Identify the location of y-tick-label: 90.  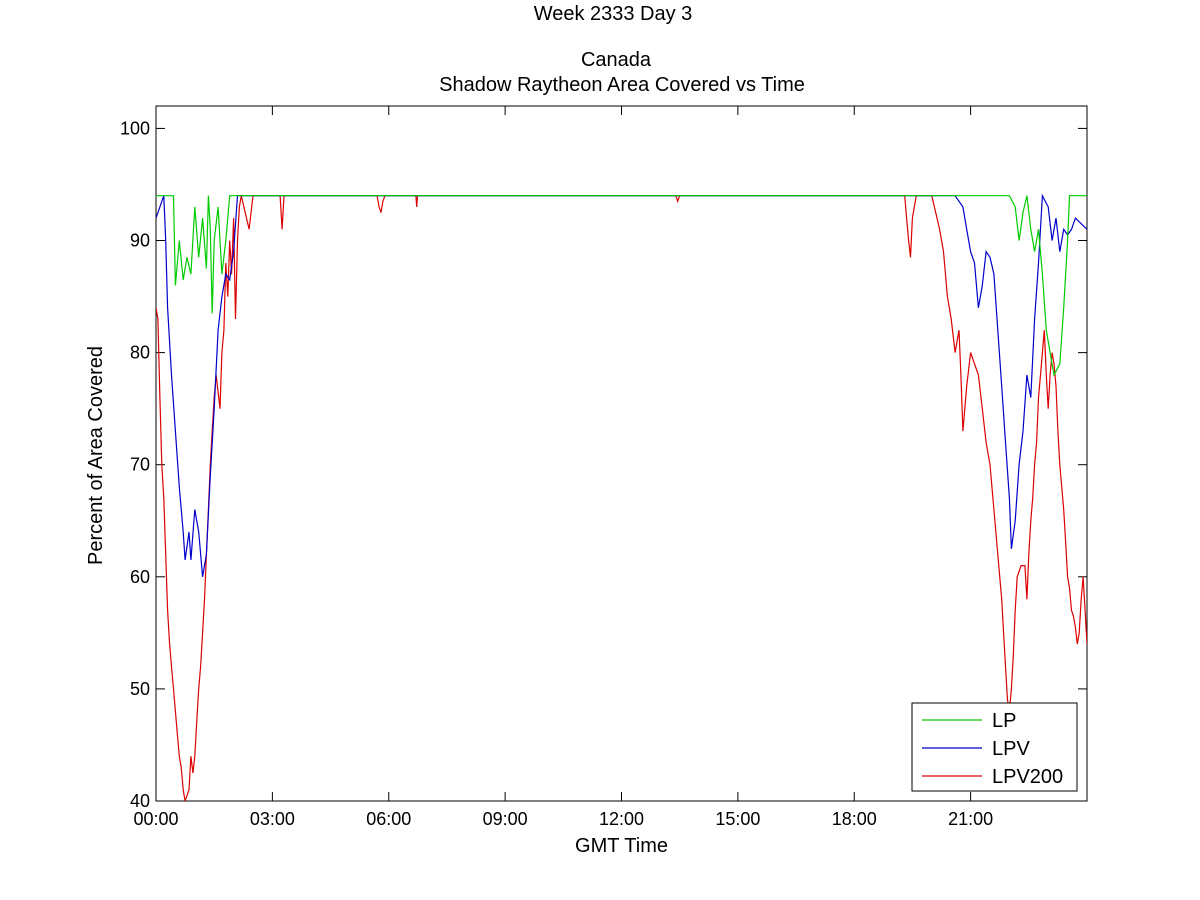
(140, 241).